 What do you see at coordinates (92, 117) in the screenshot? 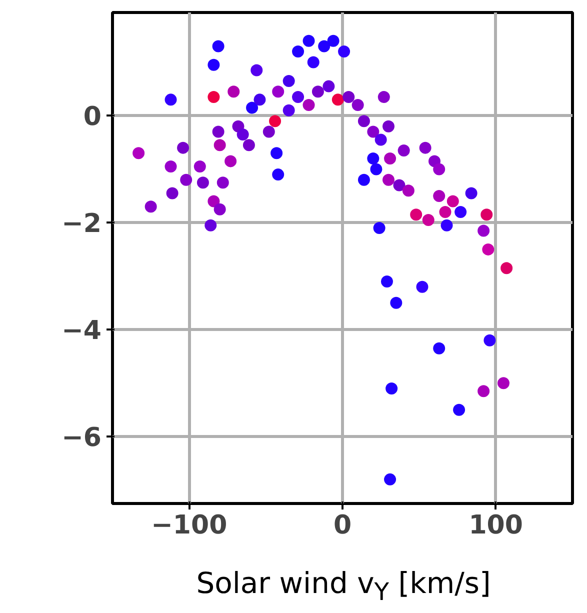
I see `y-tick-label: 0` at bounding box center [92, 117].